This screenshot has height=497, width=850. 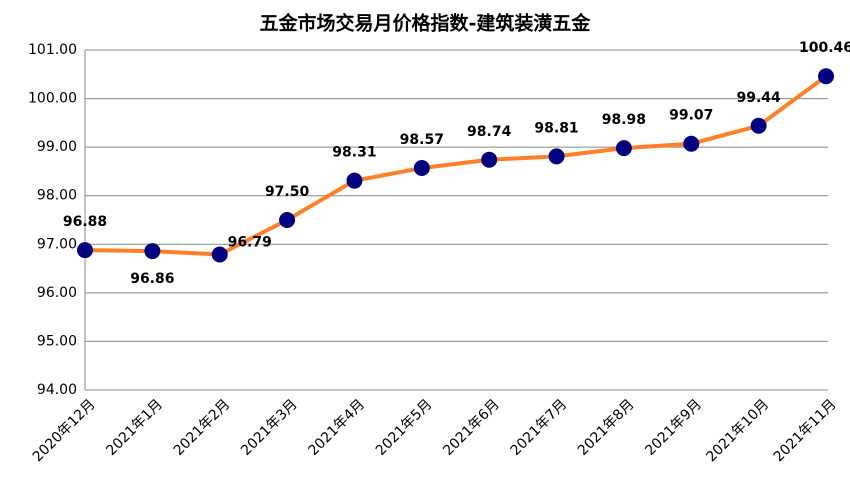 What do you see at coordinates (673, 427) in the screenshot?
I see `x-tick-label: 2021年9月` at bounding box center [673, 427].